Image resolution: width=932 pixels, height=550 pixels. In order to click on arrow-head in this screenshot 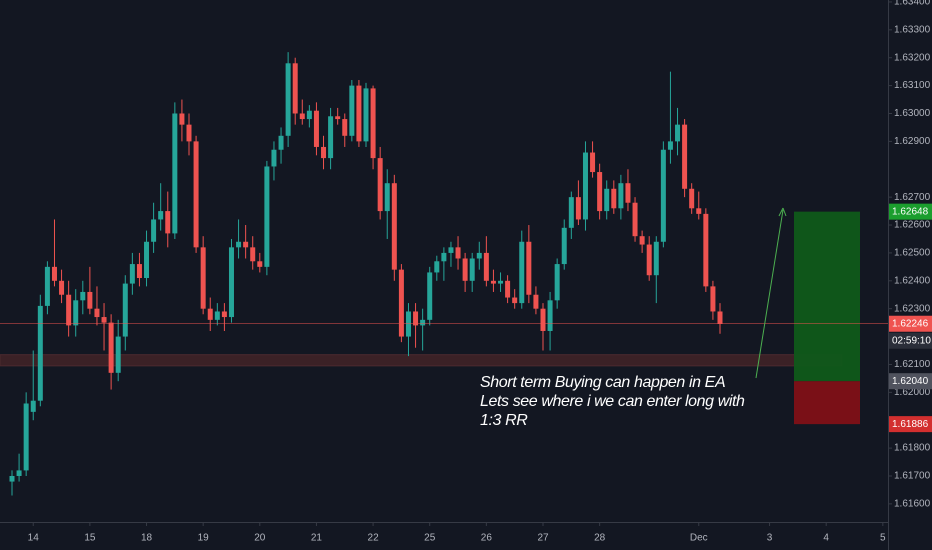, I will do `click(782, 212)`.